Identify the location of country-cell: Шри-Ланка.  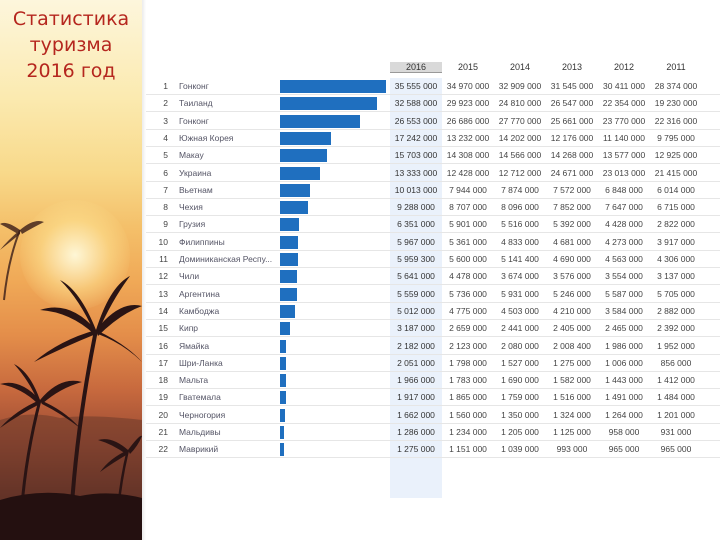
(201, 362).